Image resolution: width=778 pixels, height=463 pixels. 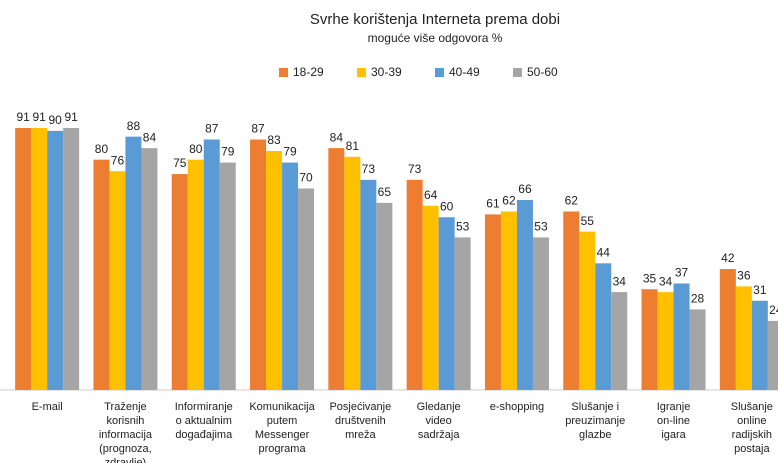 What do you see at coordinates (604, 252) in the screenshot?
I see `data-label: 44` at bounding box center [604, 252].